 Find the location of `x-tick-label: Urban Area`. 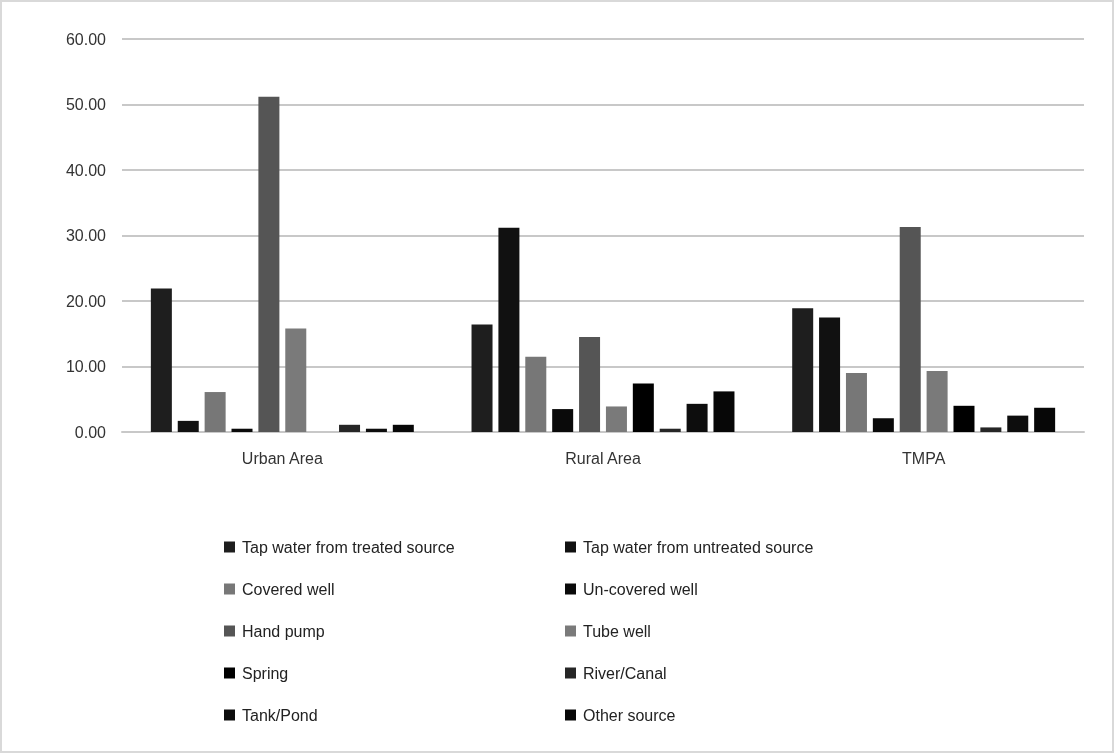

x-tick-label: Urban Area is located at coordinates (282, 458).